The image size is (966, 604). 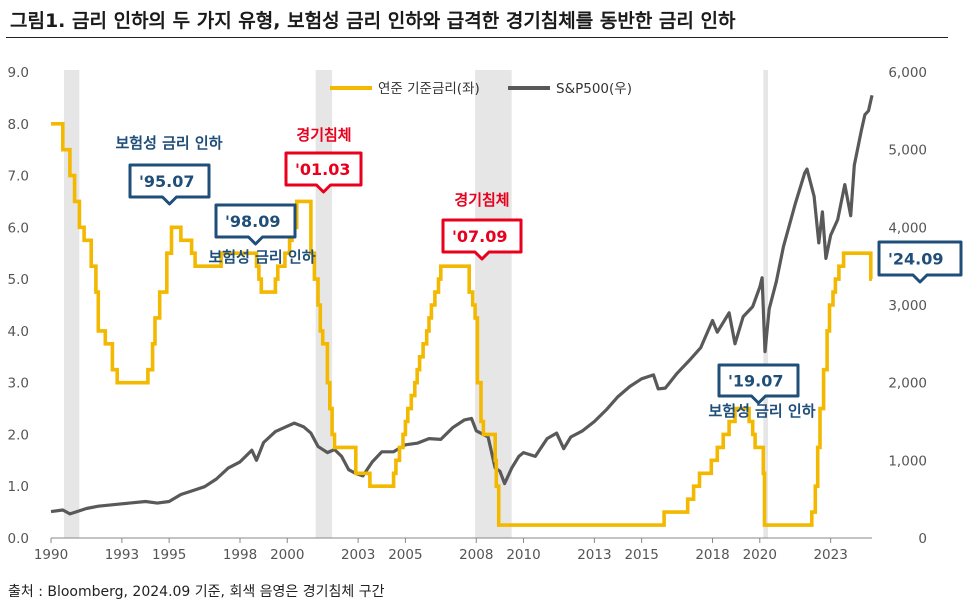 What do you see at coordinates (907, 73) in the screenshot?
I see `y-right-tick-label-6: 6,000` at bounding box center [907, 73].